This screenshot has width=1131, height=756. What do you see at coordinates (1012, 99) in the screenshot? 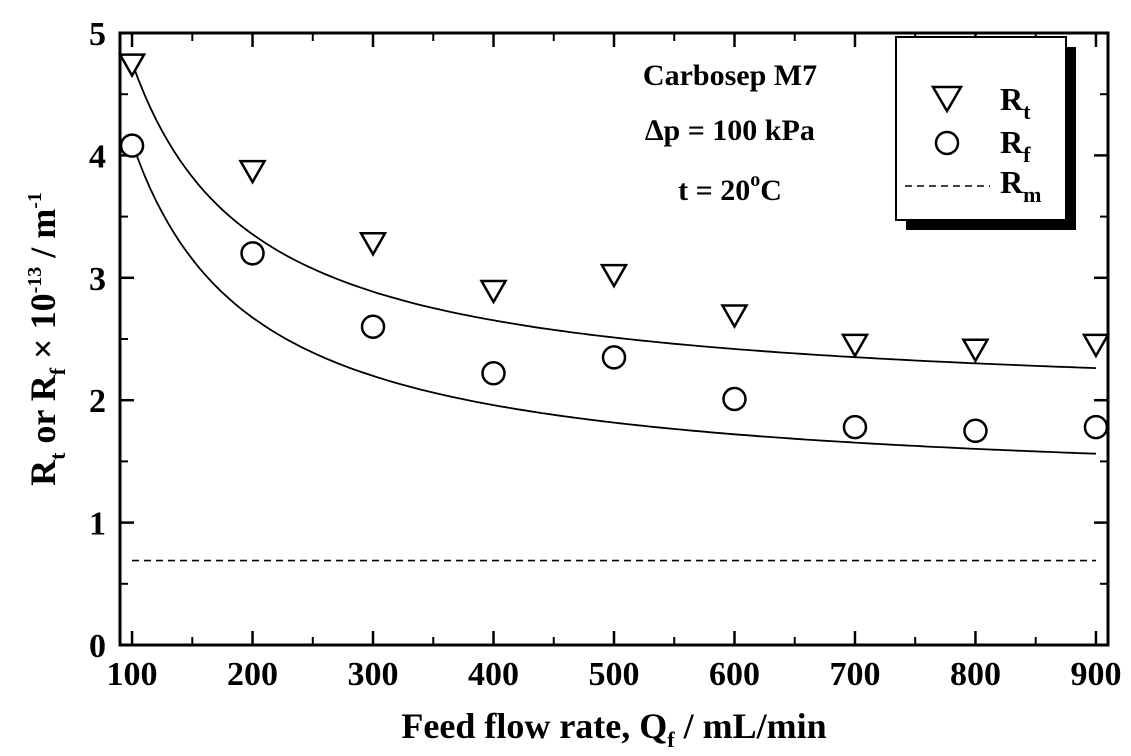
I see `legend-rt-main: R` at bounding box center [1012, 99].